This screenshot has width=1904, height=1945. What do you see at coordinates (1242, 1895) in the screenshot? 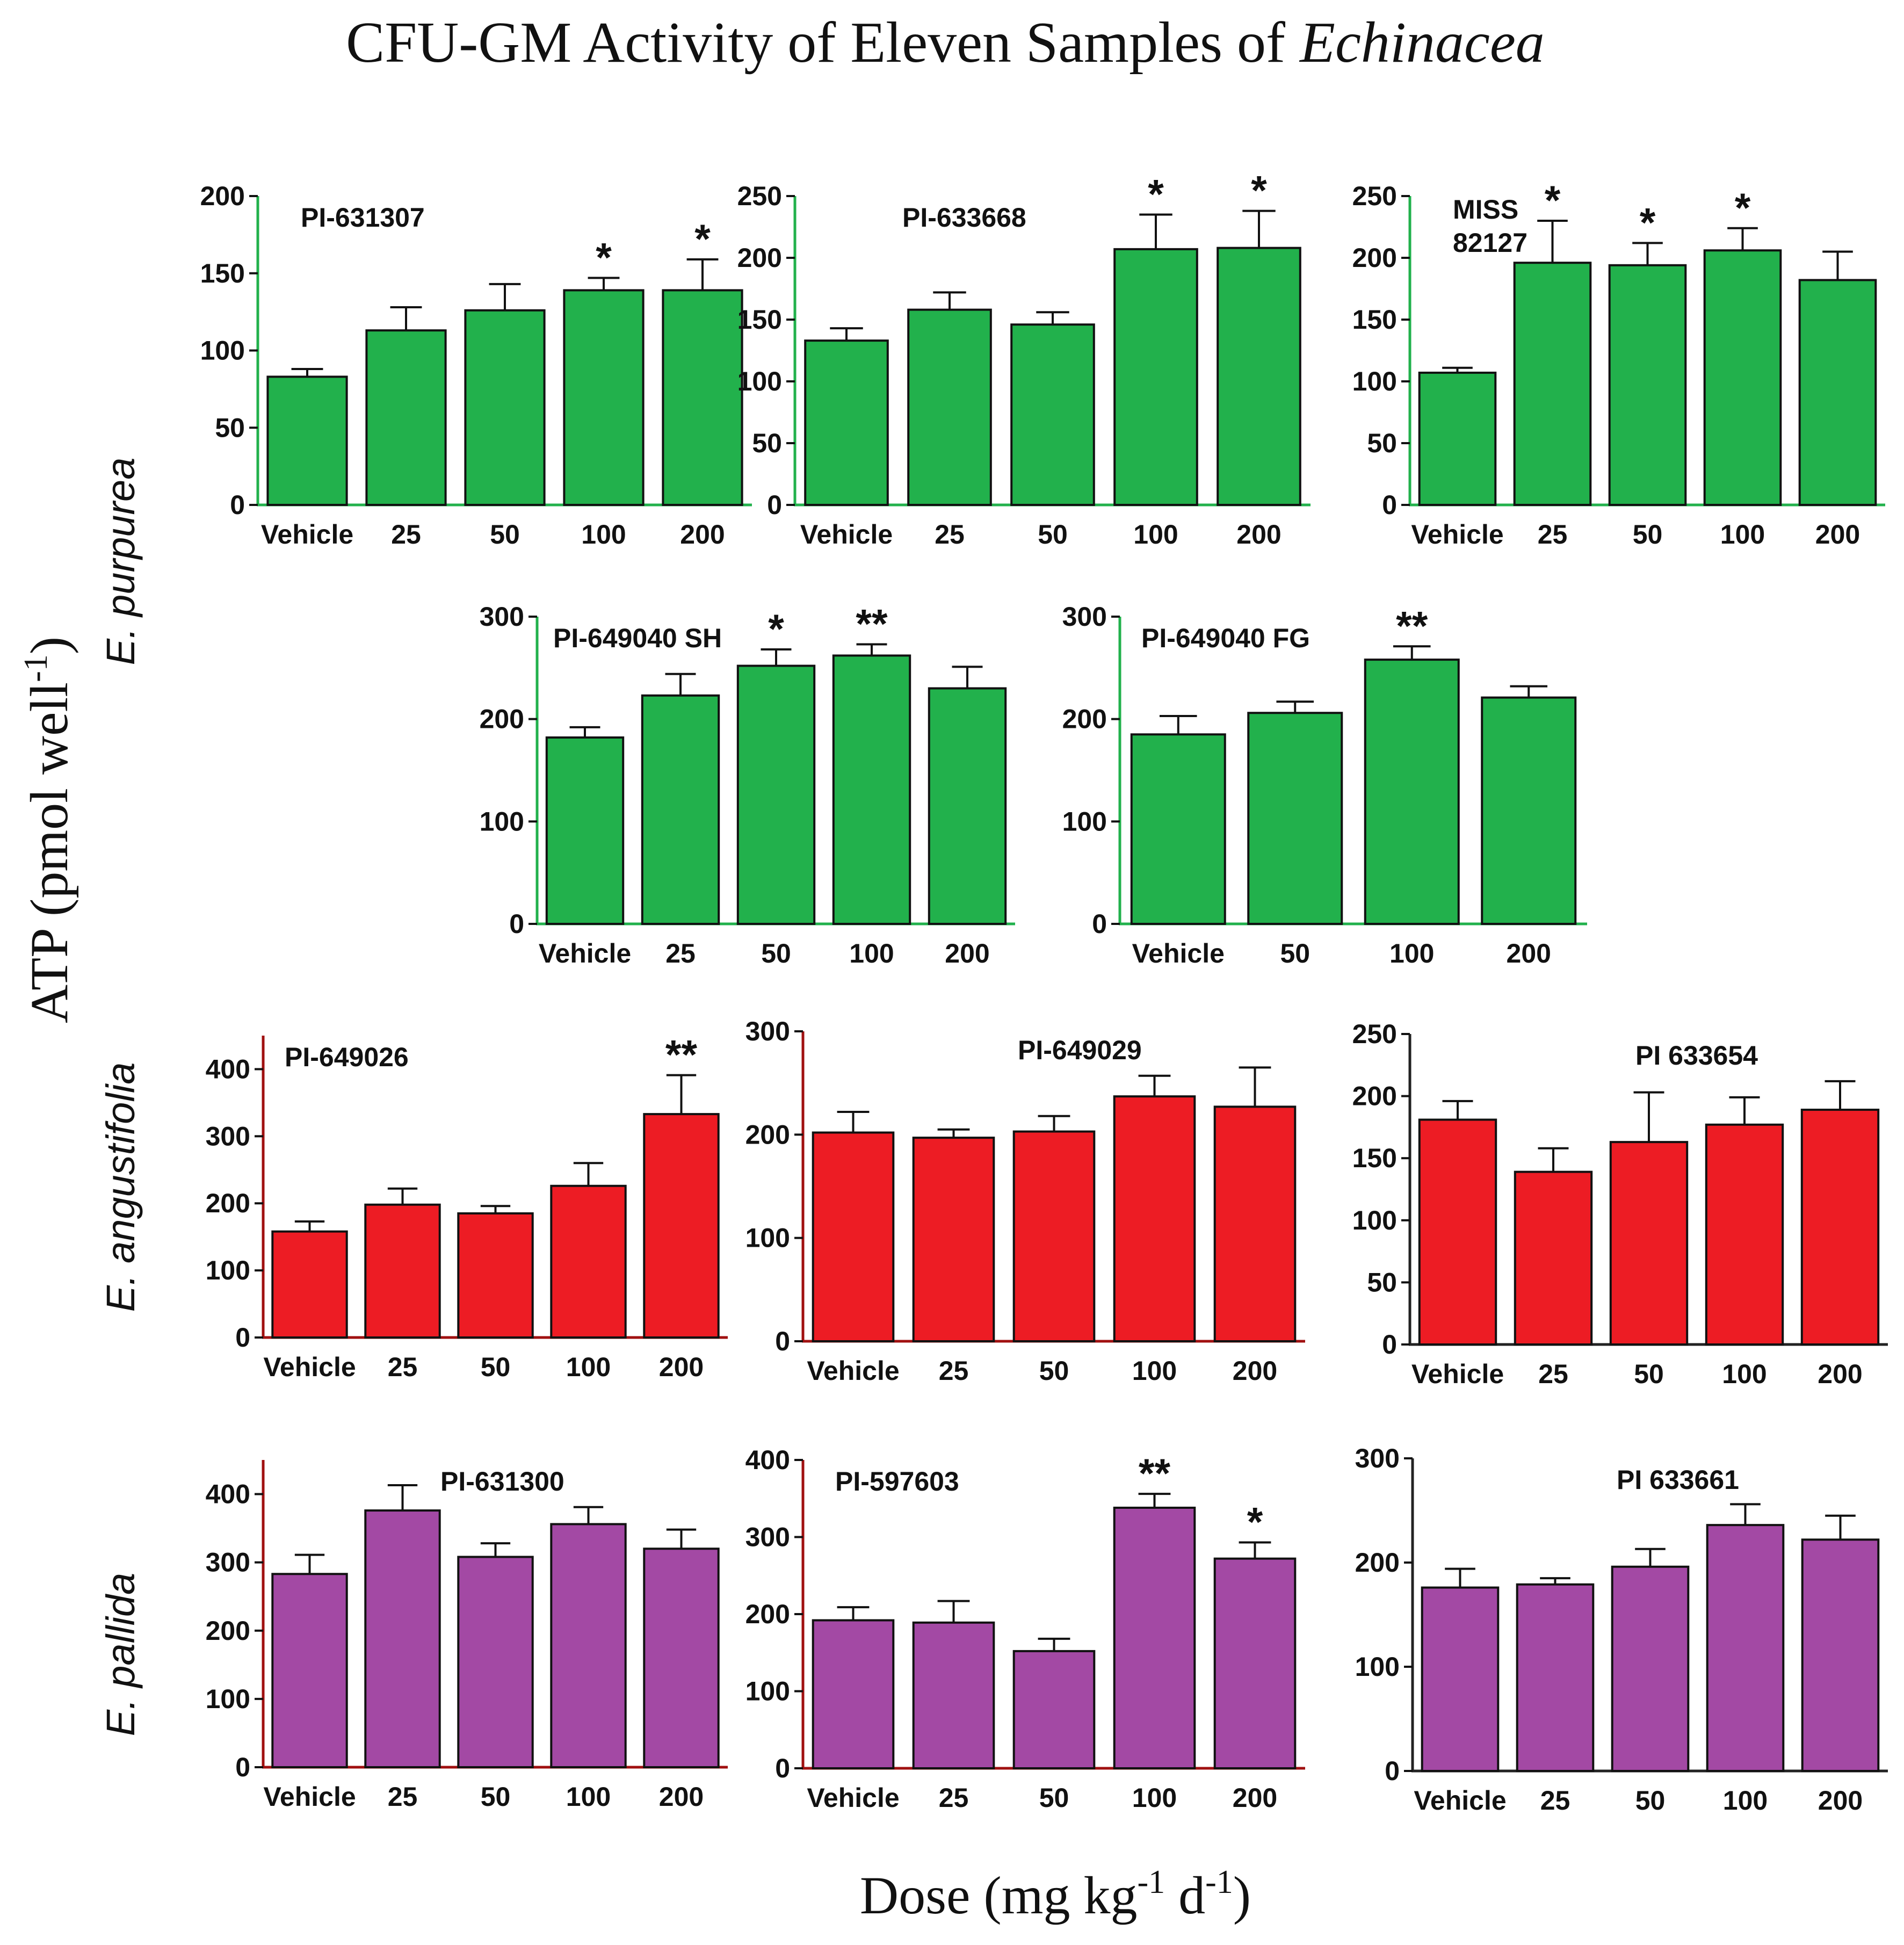
I see `x-axis-label-close: )` at bounding box center [1242, 1895].